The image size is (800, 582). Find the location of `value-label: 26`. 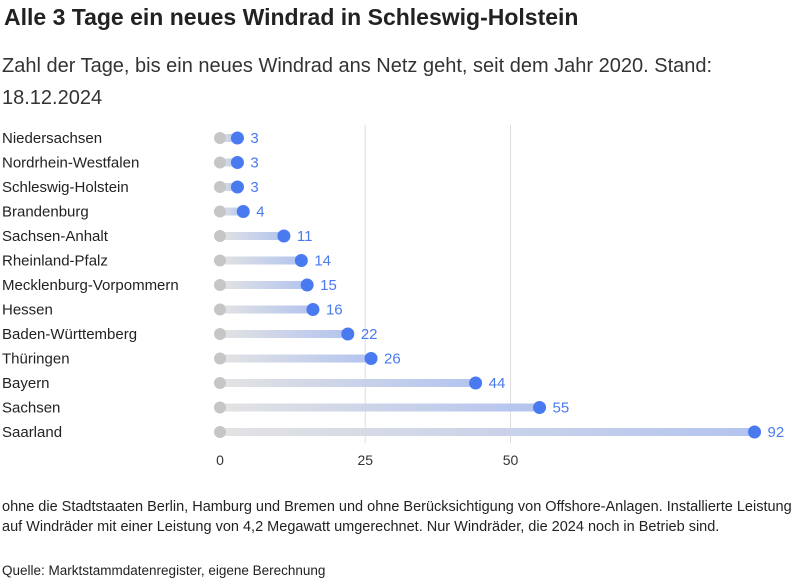

value-label: 26 is located at coordinates (392, 359).